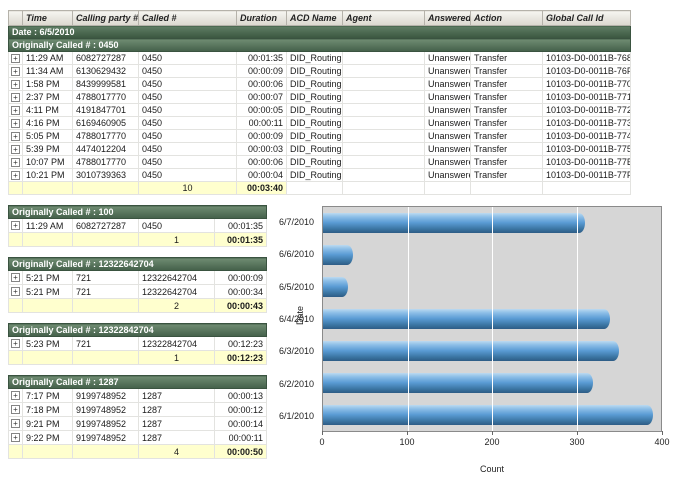 The height and width of the screenshot is (485, 676). I want to click on time-cell: 11:29 AM, so click(47, 58).